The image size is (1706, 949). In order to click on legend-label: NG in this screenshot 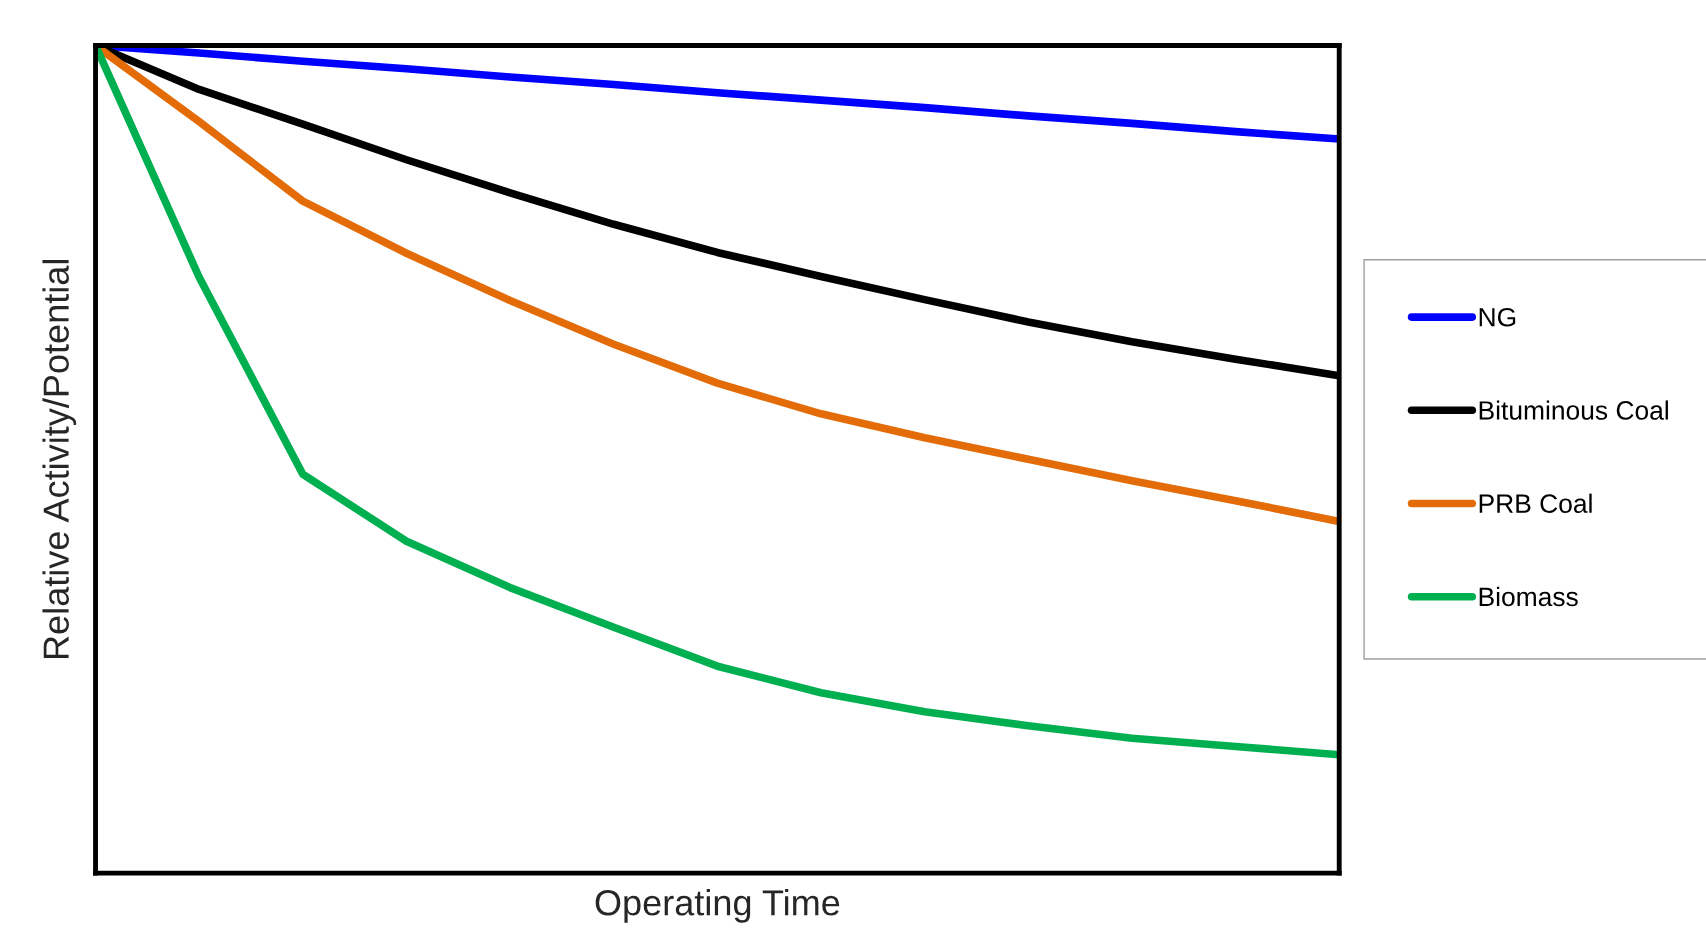, I will do `click(1497, 317)`.